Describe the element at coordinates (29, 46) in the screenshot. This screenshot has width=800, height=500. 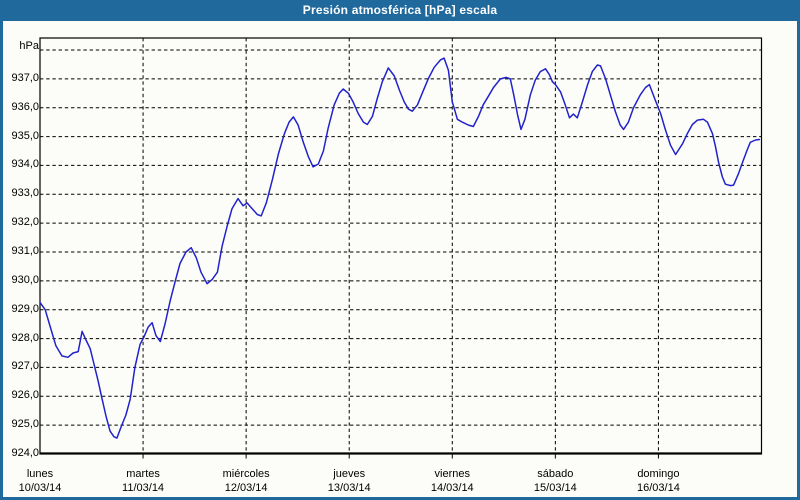
I see `y-axis-unit-label: hPa` at that location.